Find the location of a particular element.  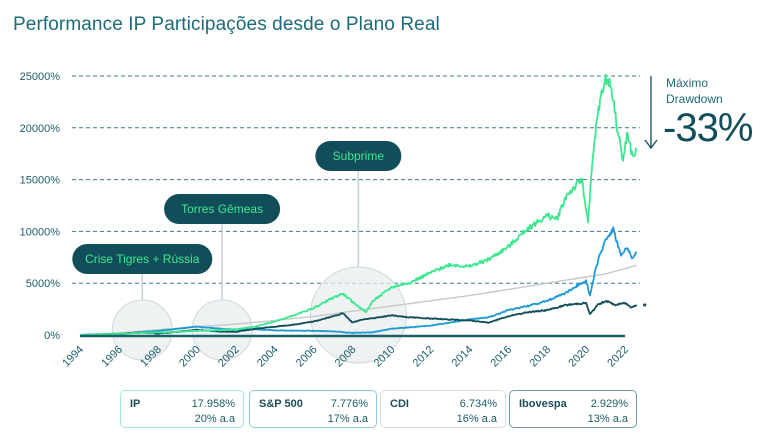

y-tick-label: 20000% is located at coordinates (40, 129).